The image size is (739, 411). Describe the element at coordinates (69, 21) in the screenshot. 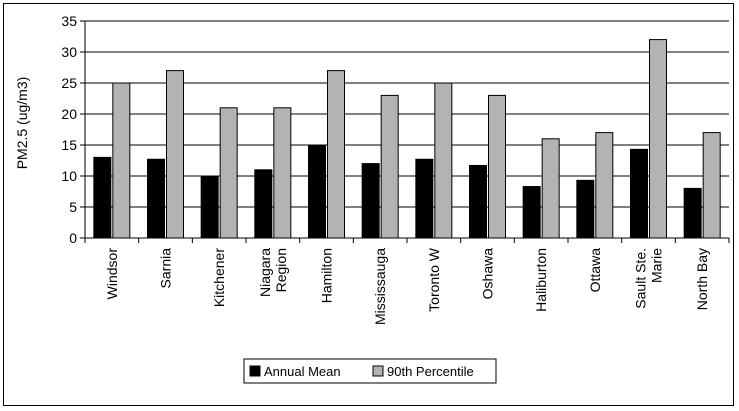

I see `y-tick-label: 35` at that location.